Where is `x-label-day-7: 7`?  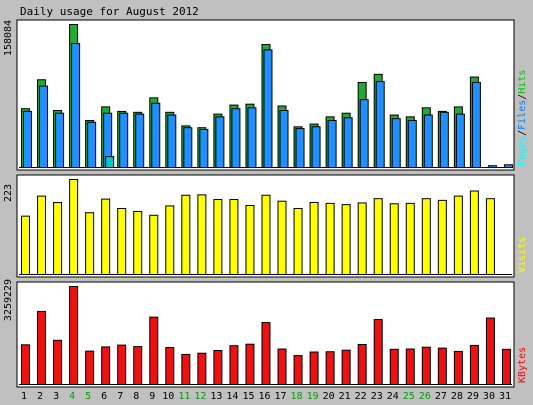 x-label-day-7: 7 is located at coordinates (120, 396).